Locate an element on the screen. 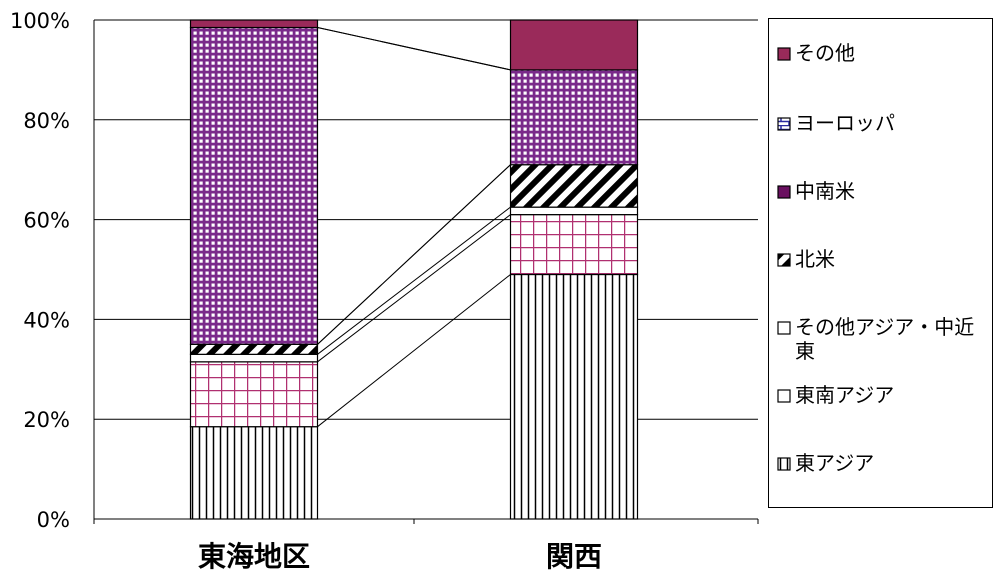 The height and width of the screenshot is (574, 997). y-tick-label: 40% is located at coordinates (46, 320).